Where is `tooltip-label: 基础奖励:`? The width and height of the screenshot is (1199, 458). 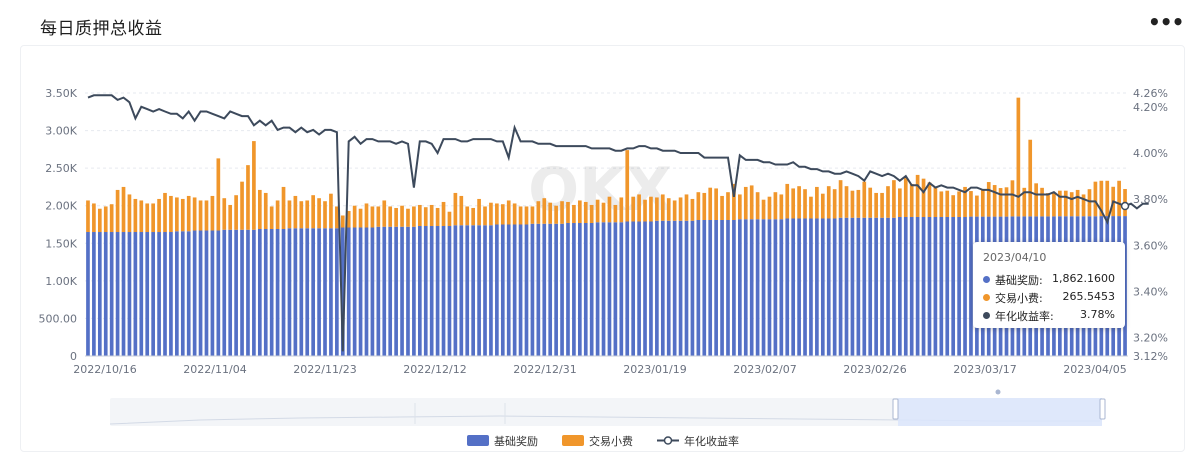
tooltip-label: 基础奖励: is located at coordinates (1019, 280).